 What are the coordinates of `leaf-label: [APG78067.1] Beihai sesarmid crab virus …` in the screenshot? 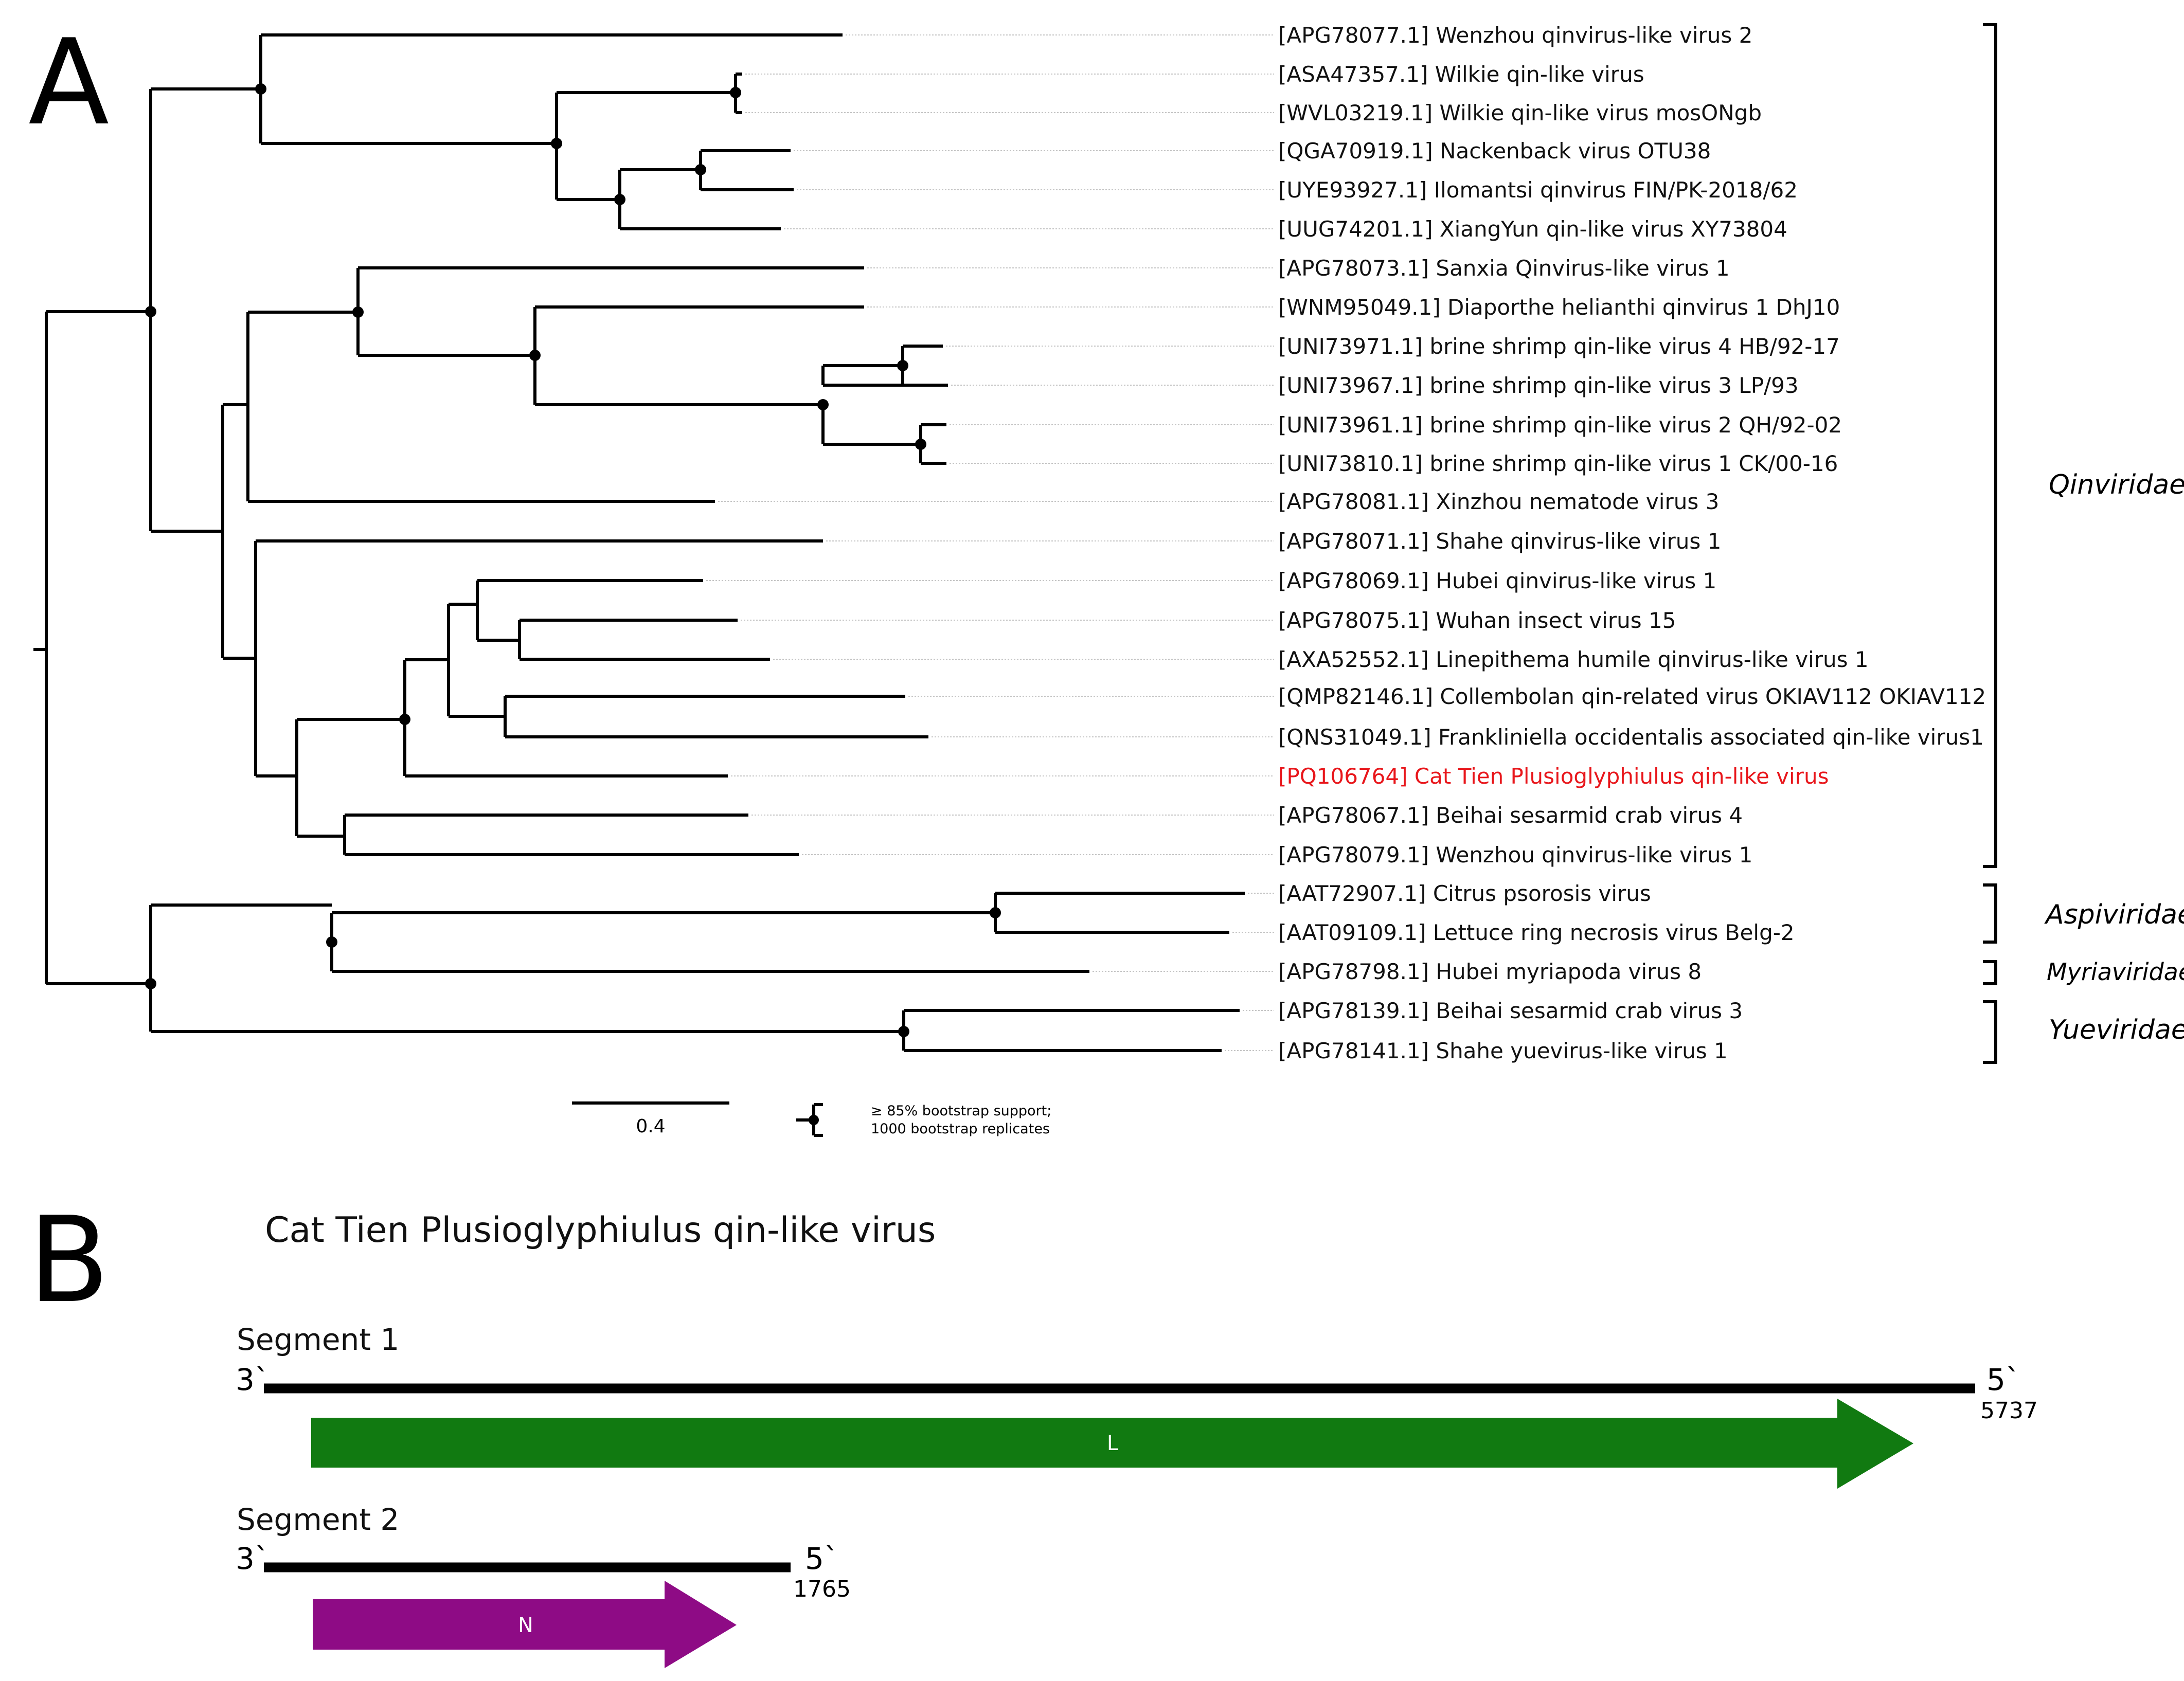 It's located at (1510, 816).